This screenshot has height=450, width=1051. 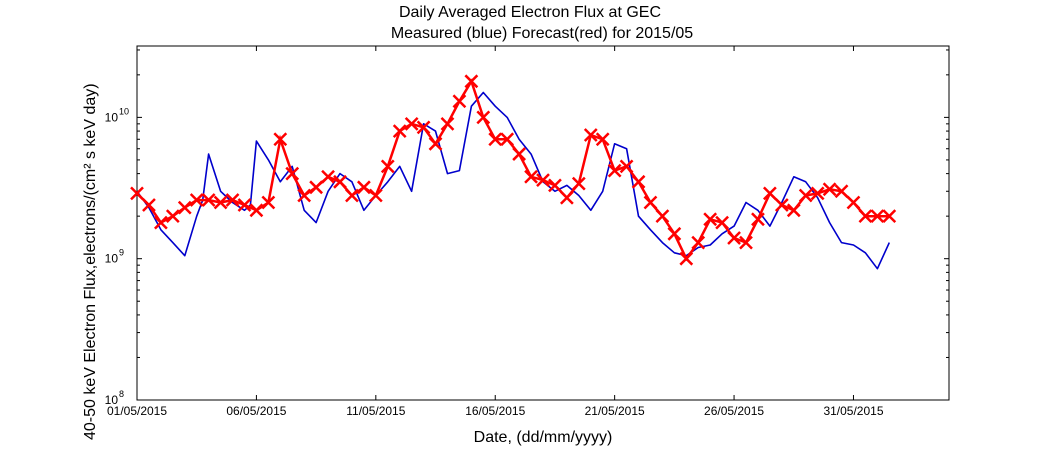 What do you see at coordinates (256, 411) in the screenshot?
I see `x-tick-label: 06/05/2015` at bounding box center [256, 411].